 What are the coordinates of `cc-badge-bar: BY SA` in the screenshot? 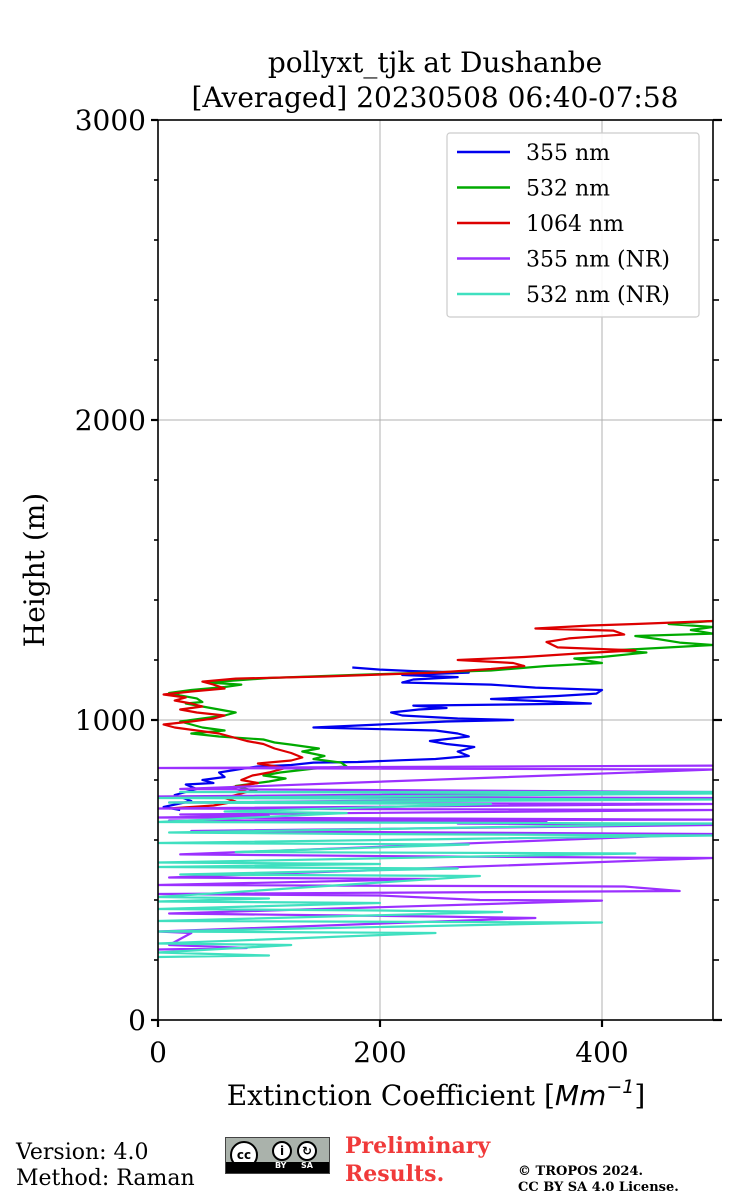 It's located at (277, 1167).